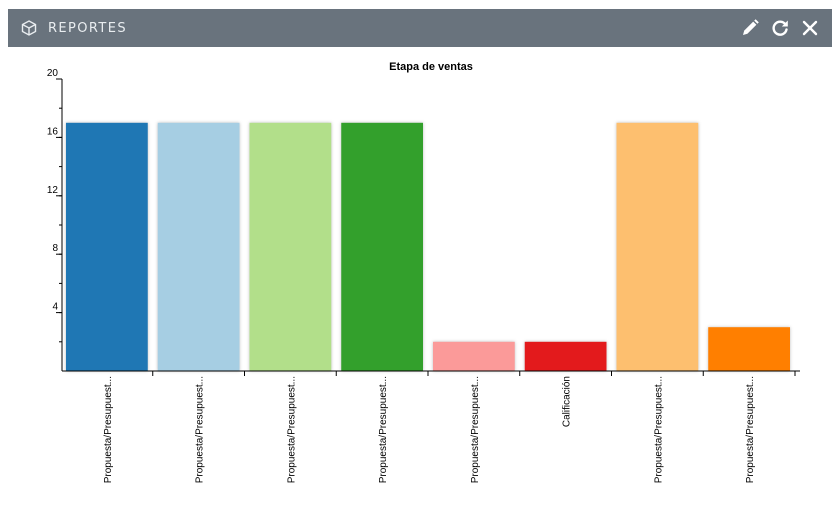  I want to click on pencil-icon, so click(750, 28).